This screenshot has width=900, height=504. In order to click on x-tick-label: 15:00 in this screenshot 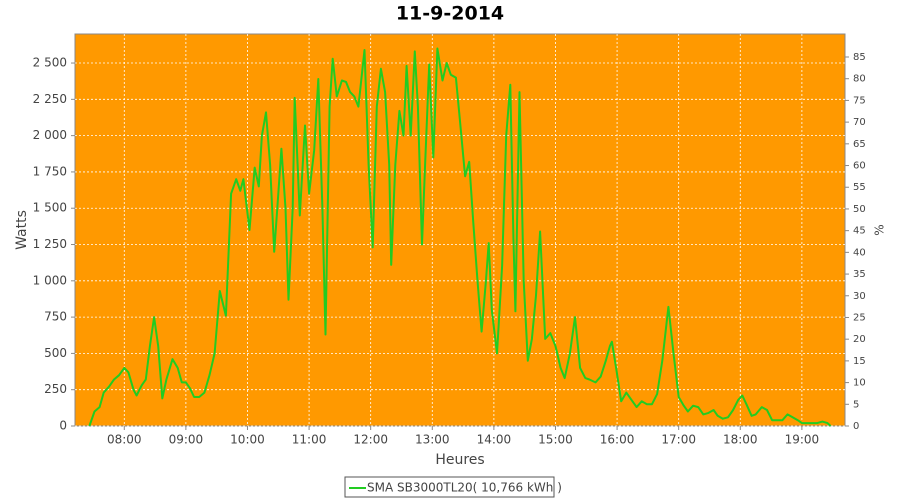, I will do `click(555, 440)`.